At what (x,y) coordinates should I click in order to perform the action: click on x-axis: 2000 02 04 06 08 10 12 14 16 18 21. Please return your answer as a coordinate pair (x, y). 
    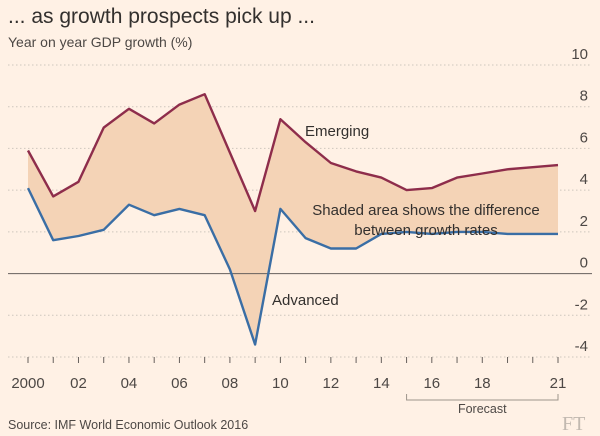
    Looking at the image, I should click on (288, 374).